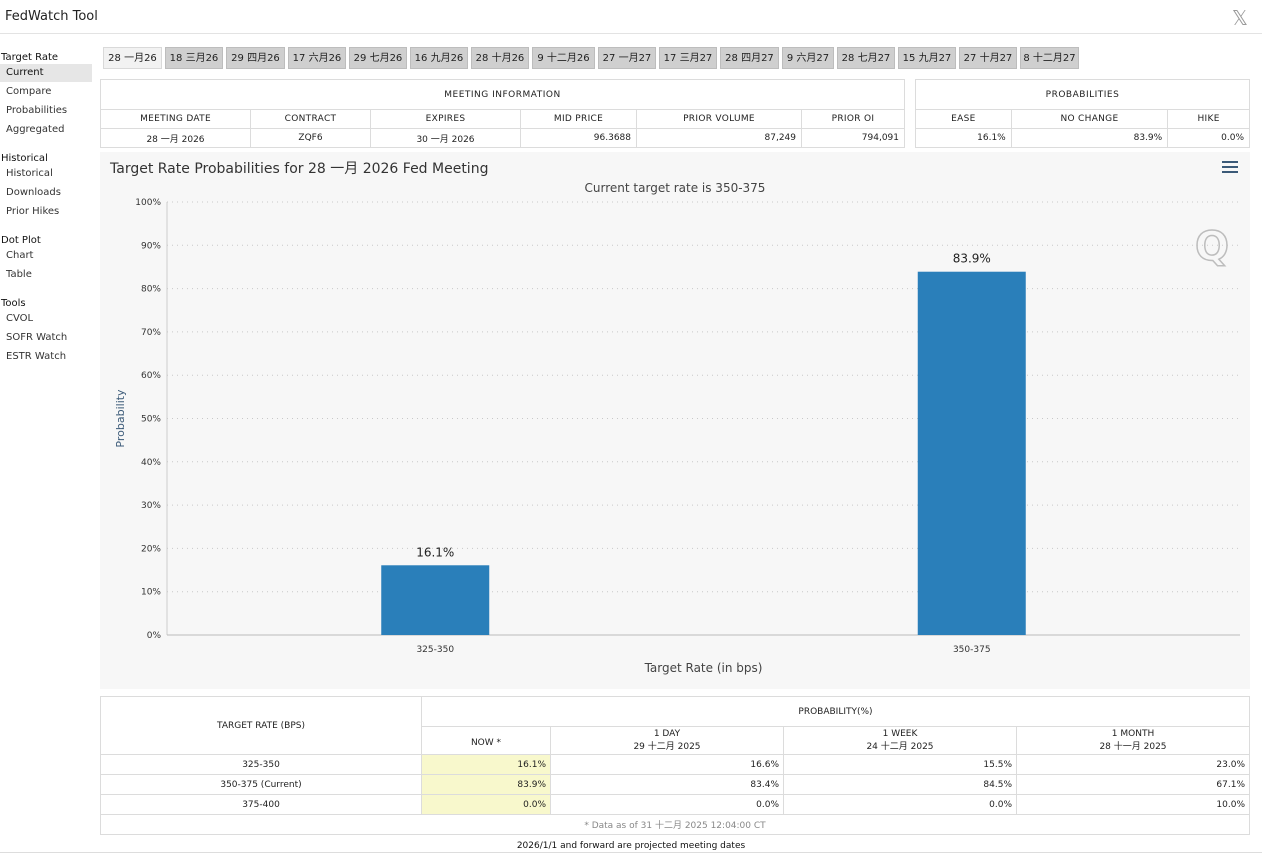  I want to click on sidebar-item-prior-hikes: Prior Hikes, so click(33, 211).